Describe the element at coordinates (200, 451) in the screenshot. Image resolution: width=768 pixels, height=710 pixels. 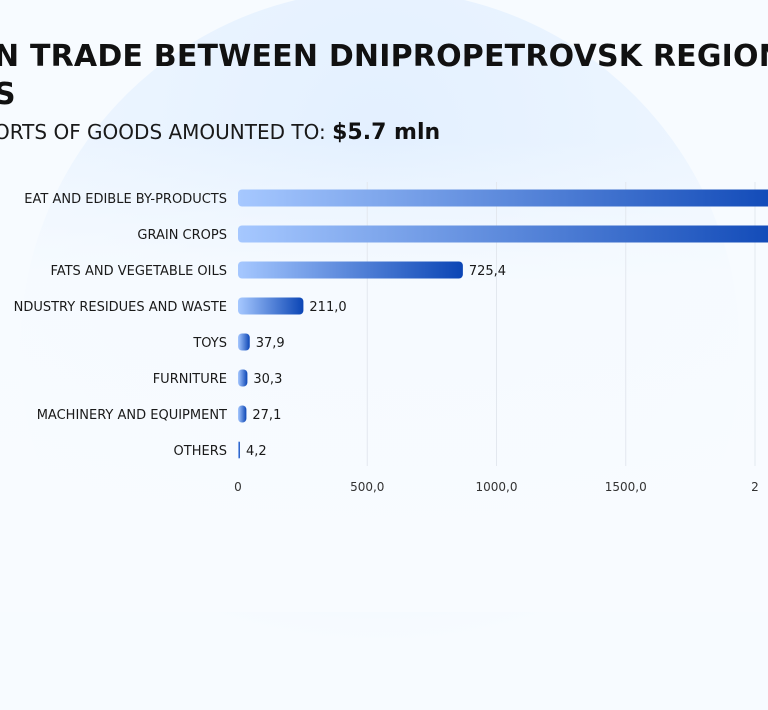
I see `category-label: OTHERS` at that location.